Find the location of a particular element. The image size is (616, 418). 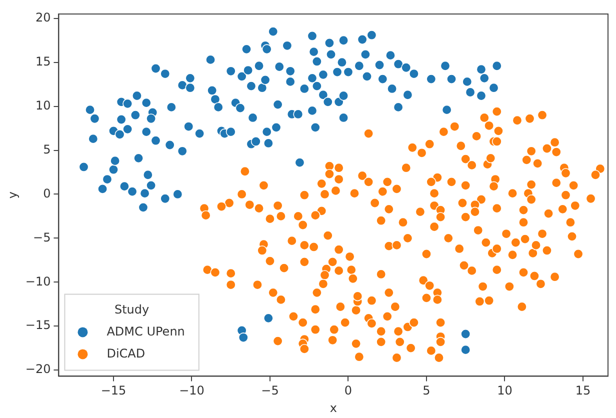

y-tick-label: 20 is located at coordinates (43, 17).